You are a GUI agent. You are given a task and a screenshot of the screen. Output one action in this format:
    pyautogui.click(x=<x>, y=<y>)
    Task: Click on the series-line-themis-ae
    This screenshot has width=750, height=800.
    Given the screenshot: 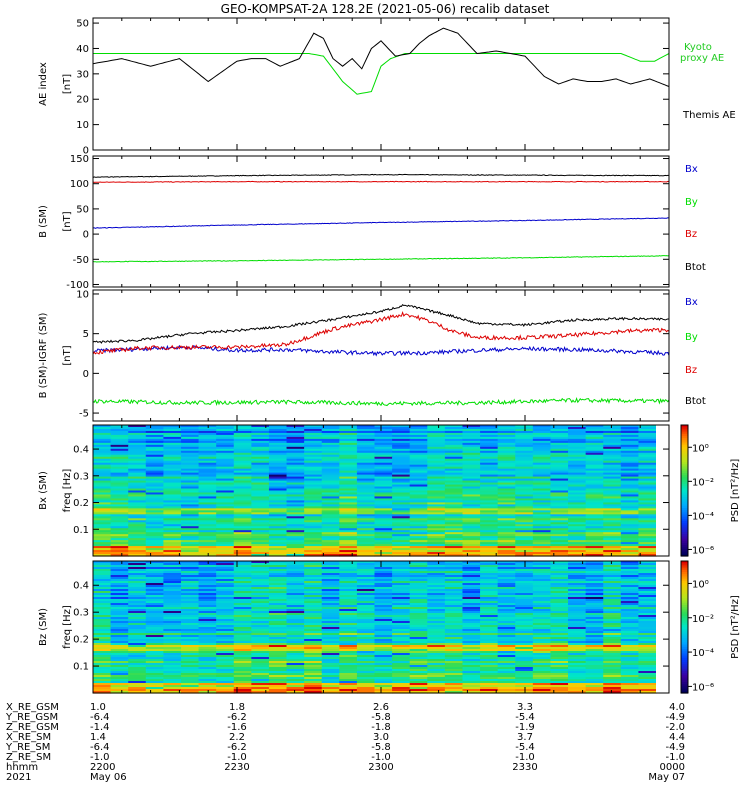 What is the action you would take?
    pyautogui.click(x=381, y=57)
    